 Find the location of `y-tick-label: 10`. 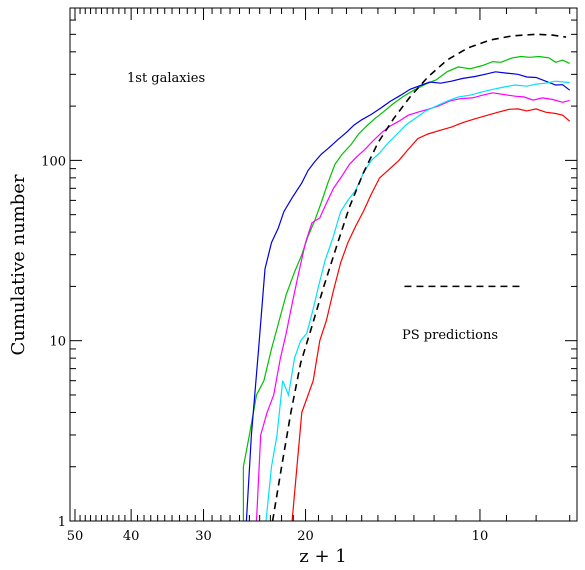

y-tick-label: 10 is located at coordinates (57, 342).